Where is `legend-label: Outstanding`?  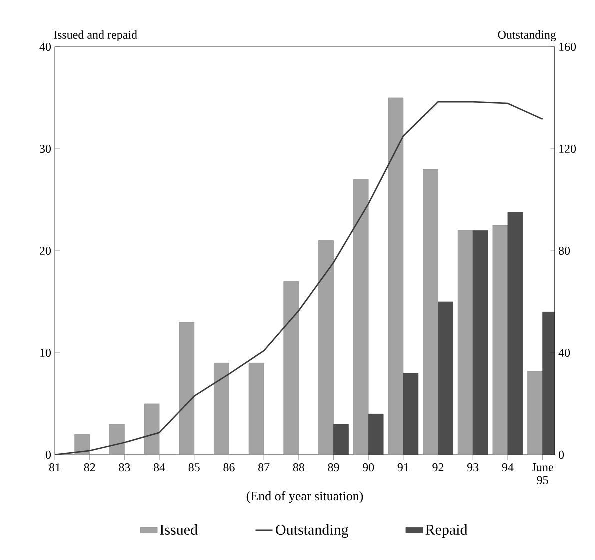
legend-label: Outstanding is located at coordinates (312, 531).